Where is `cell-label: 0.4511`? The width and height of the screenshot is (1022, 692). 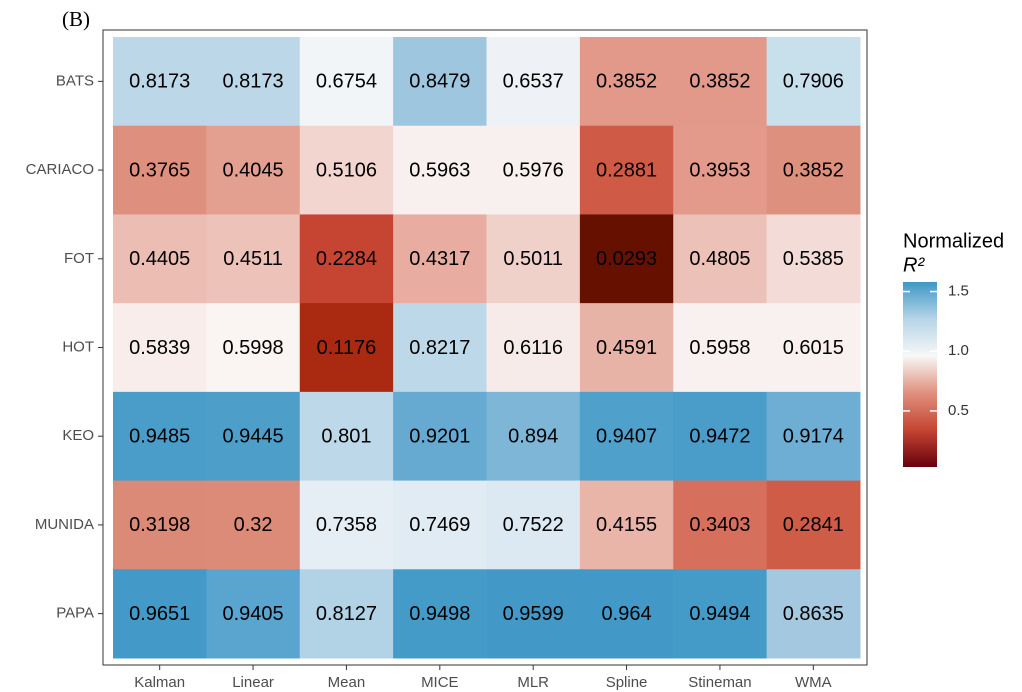
cell-label: 0.4511 is located at coordinates (253, 259).